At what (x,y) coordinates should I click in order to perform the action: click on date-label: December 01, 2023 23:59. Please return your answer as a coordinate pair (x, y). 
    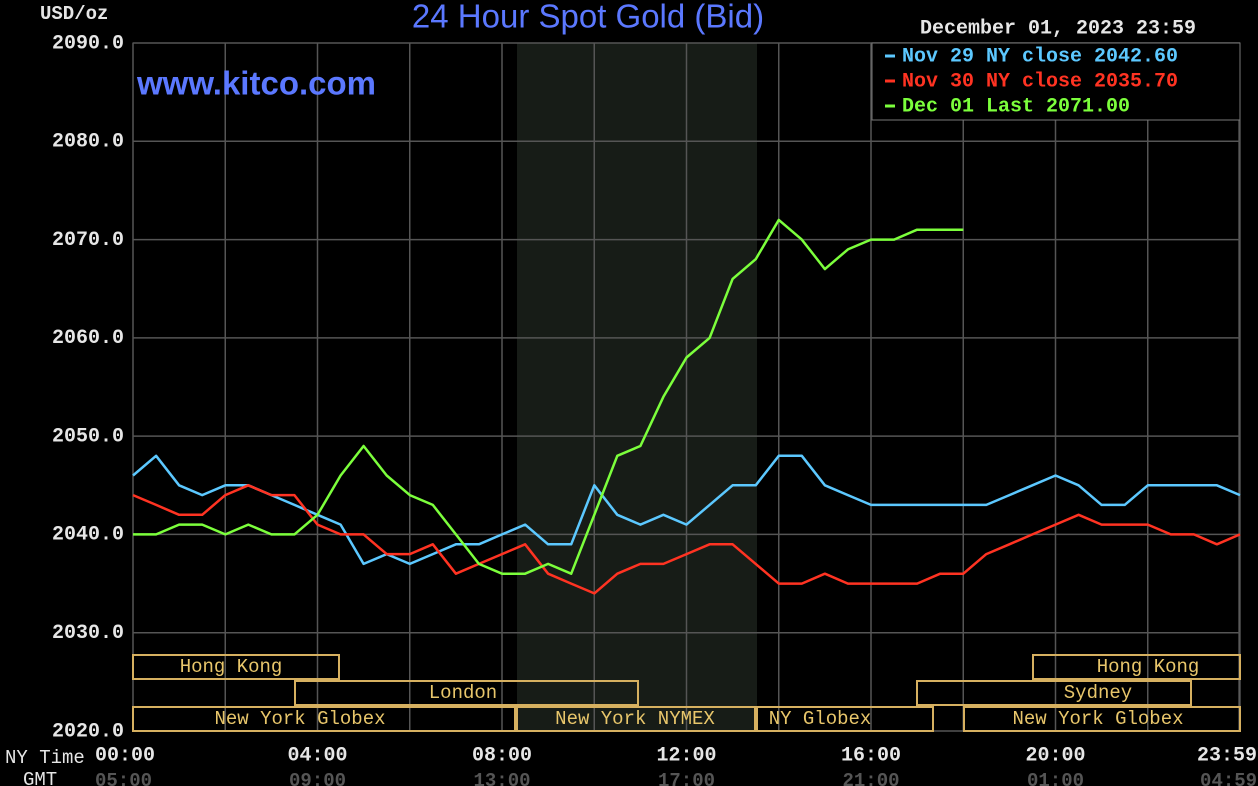
    Looking at the image, I should click on (1058, 28).